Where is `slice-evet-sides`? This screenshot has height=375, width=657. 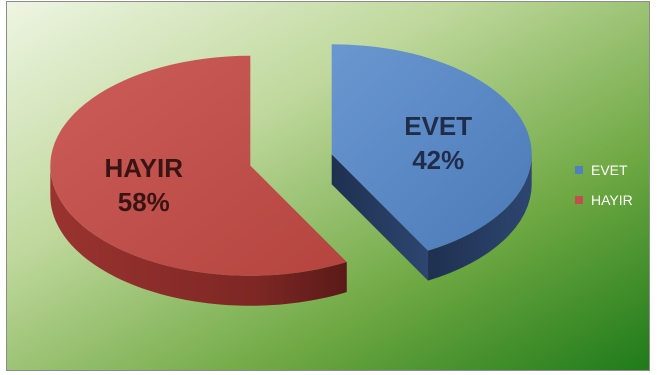
slice-evet-sides is located at coordinates (431, 217).